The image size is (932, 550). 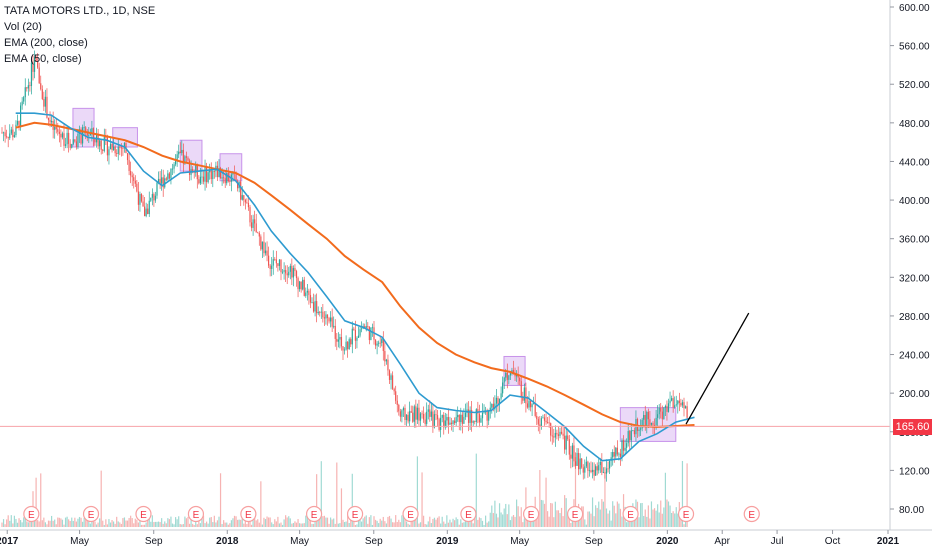 I want to click on x-tick-label: May, so click(x=299, y=541).